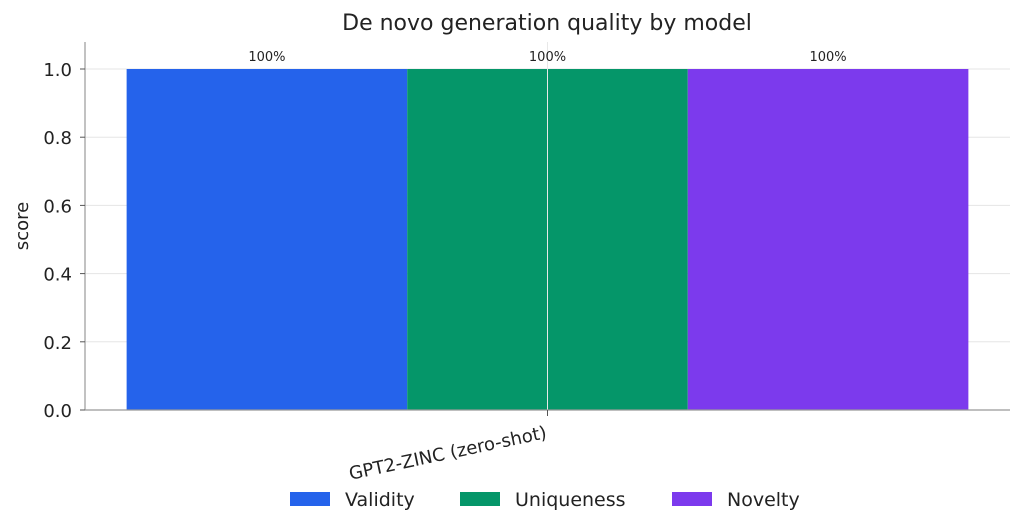 This screenshot has width=1023, height=532. I want to click on legend: Validity Uniqueness Novelty, so click(545, 500).